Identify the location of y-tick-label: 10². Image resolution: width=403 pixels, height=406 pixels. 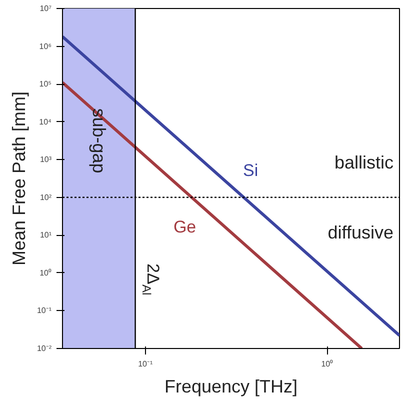
(46, 197).